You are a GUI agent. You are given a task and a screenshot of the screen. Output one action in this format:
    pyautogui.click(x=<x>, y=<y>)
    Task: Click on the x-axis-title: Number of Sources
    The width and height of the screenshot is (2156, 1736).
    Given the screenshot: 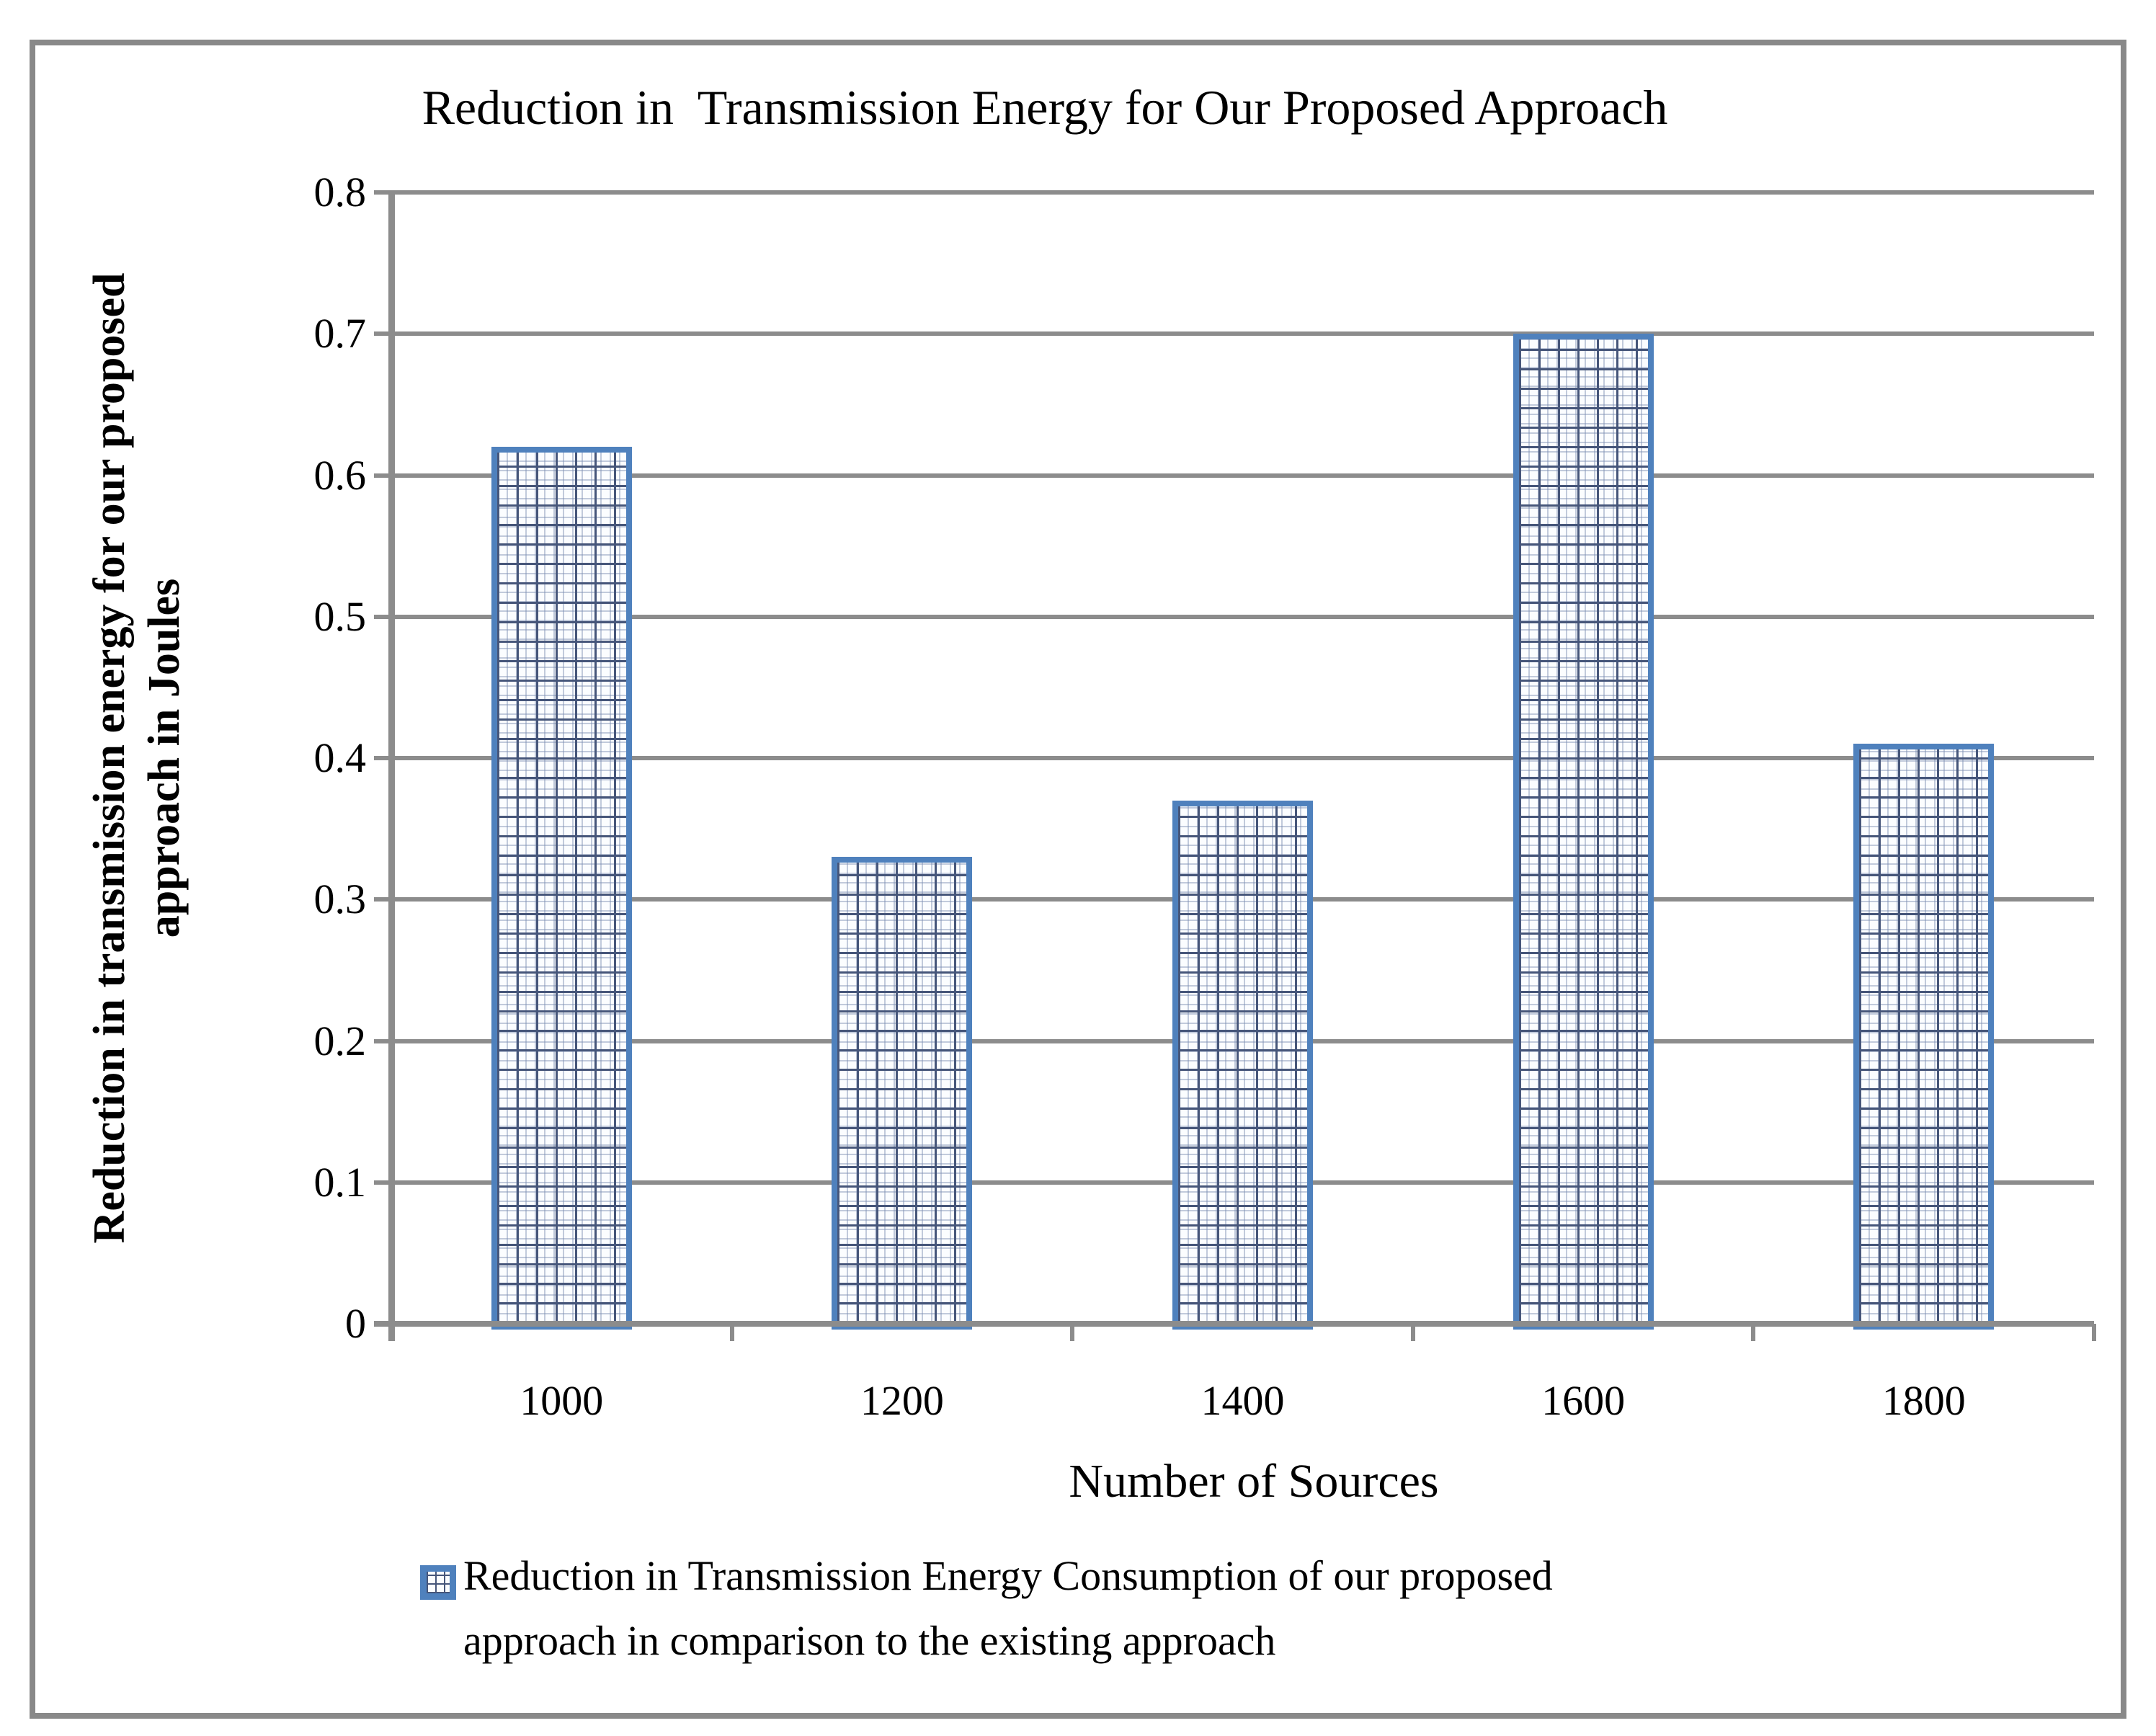 What is the action you would take?
    pyautogui.click(x=1254, y=1482)
    